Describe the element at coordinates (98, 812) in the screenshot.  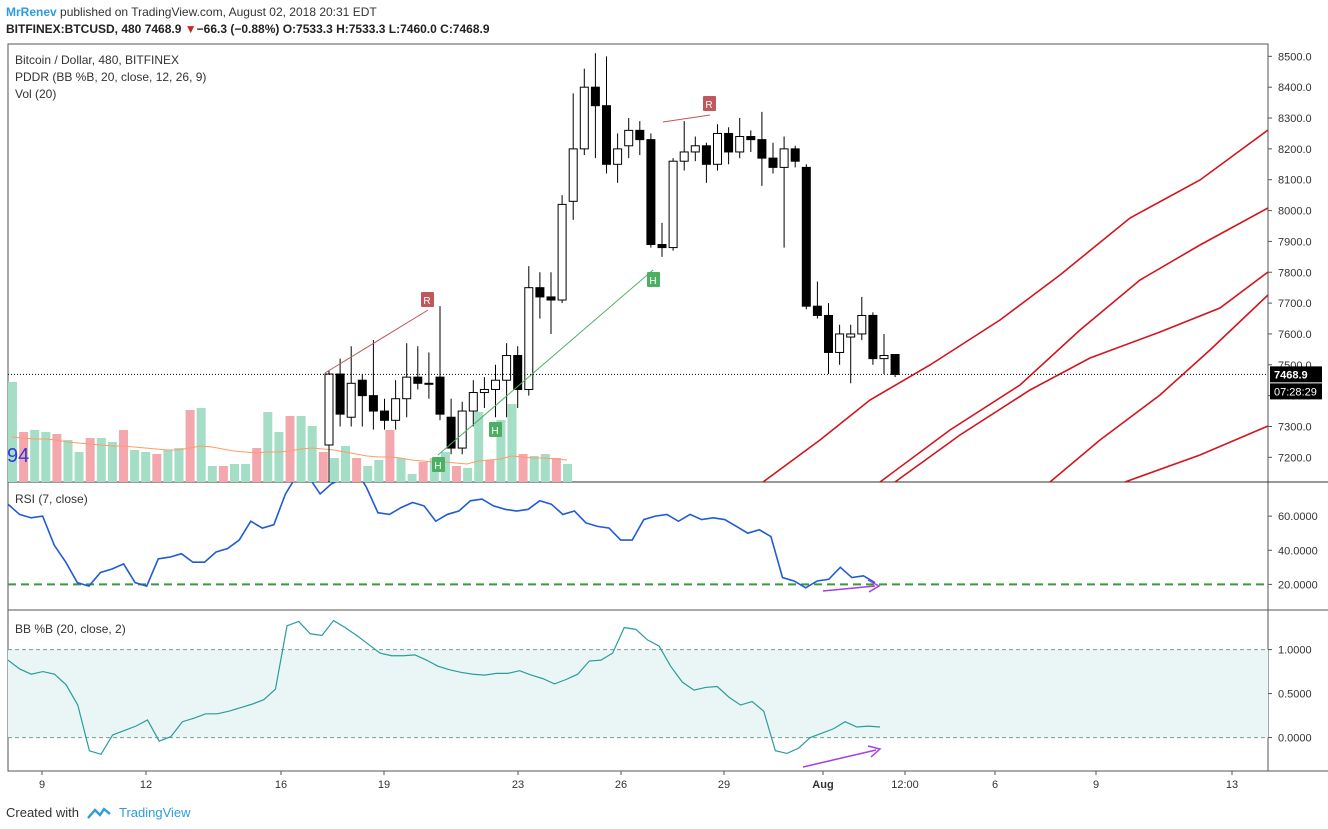
I see `footer: Created with TradingView` at that location.